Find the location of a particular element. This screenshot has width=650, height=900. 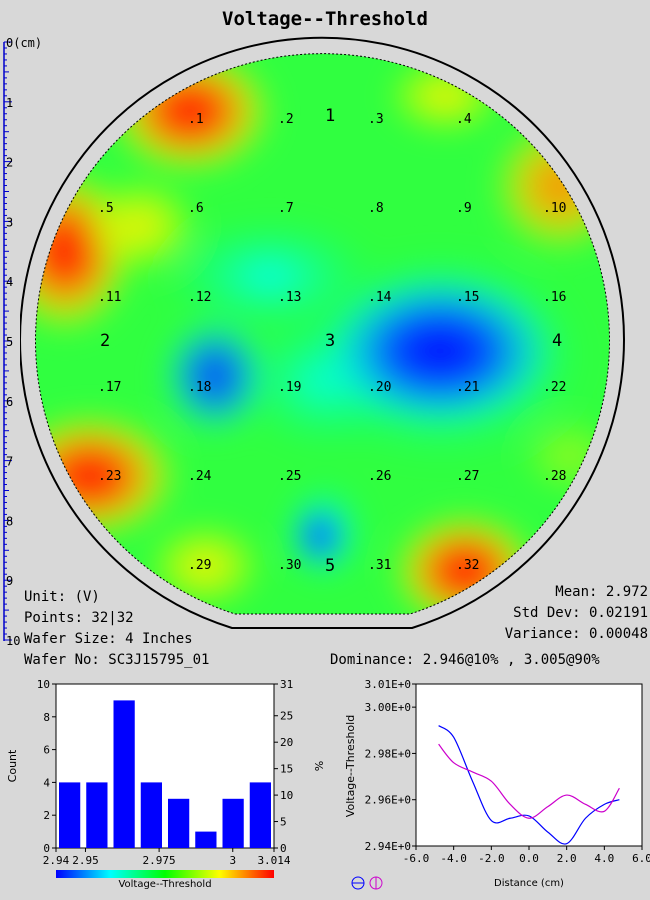

line-xlabel: Distance (cm) is located at coordinates (529, 883).